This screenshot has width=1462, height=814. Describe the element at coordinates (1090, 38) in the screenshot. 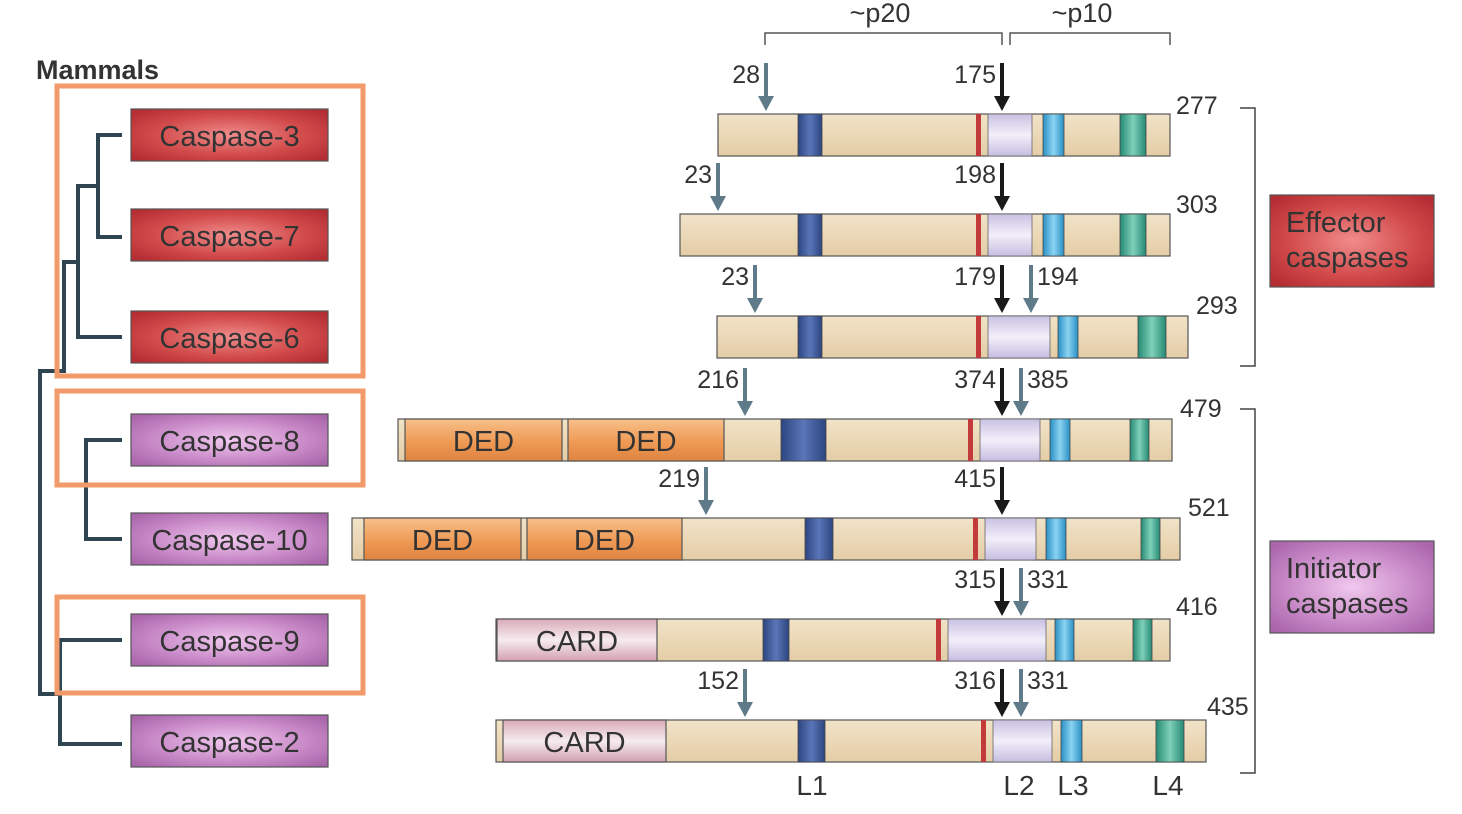

I see `p10-bracket` at that location.